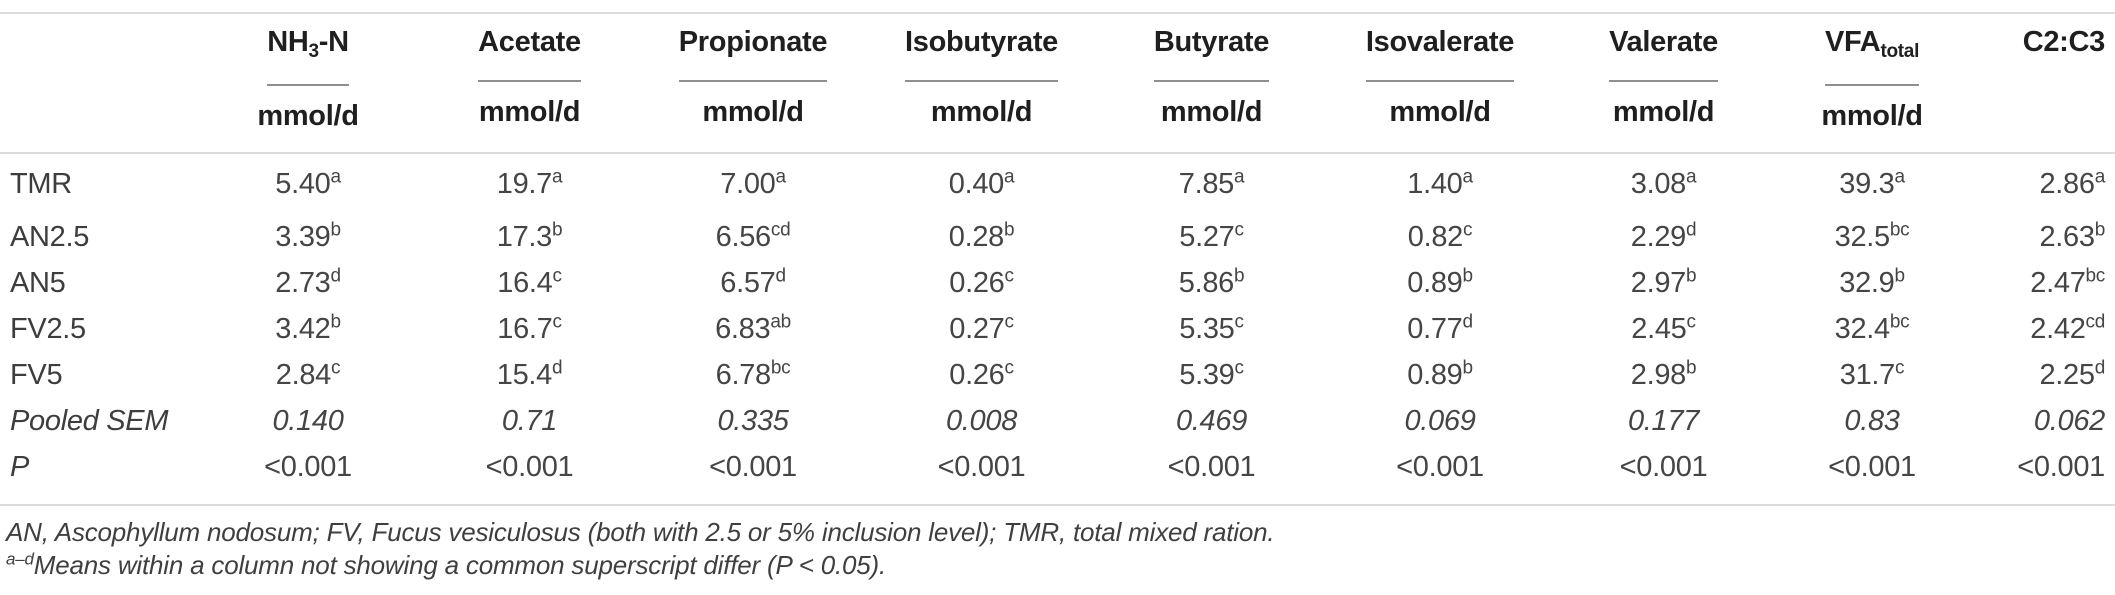 The height and width of the screenshot is (595, 2115). I want to click on table-cell: 1.40a, so click(1440, 182).